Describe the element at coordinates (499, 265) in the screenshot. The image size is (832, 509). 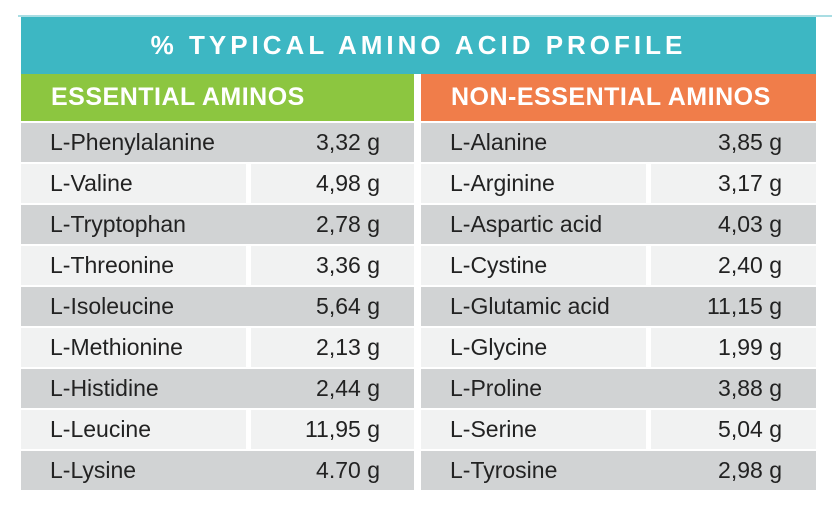
I see `amino-name: L-Cystine` at that location.